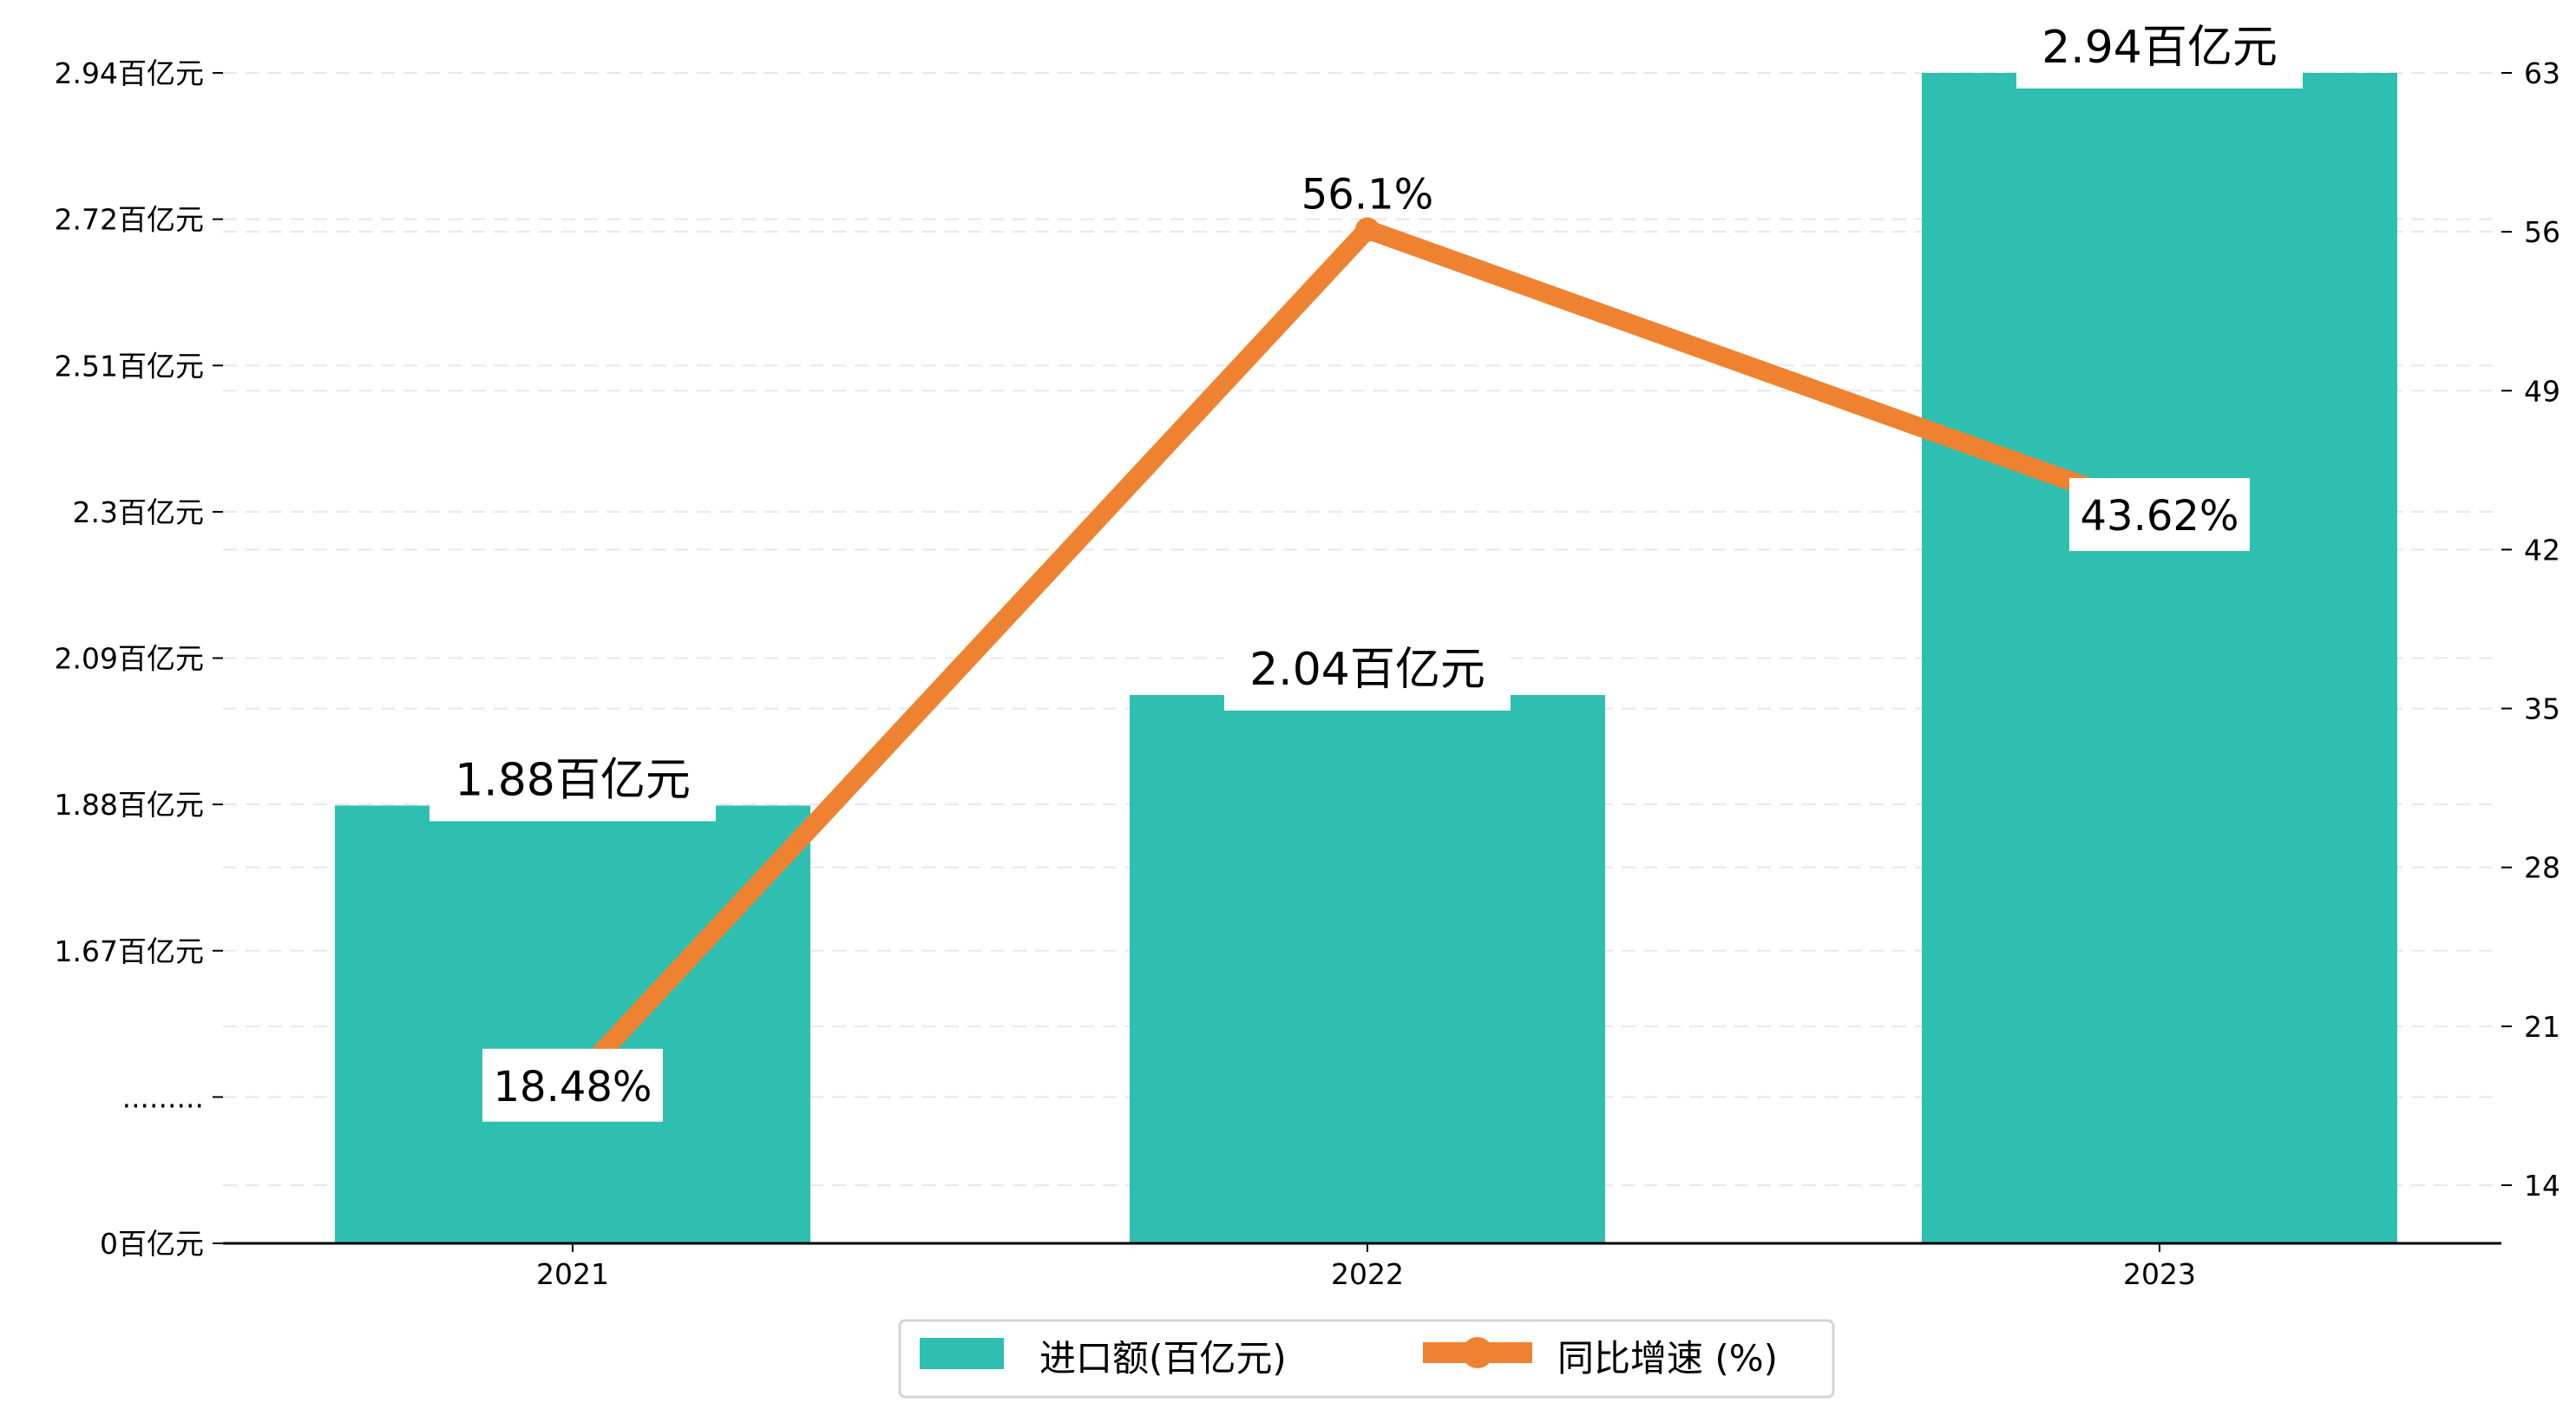 The image size is (2576, 1416). I want to click on bar-2022, so click(1367, 968).